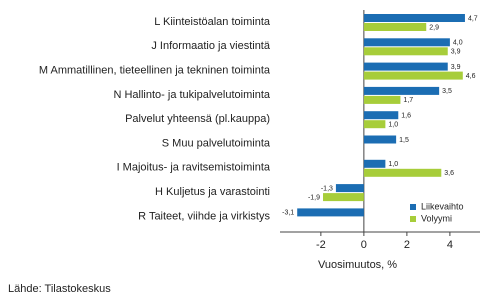 Image resolution: width=493 pixels, height=304 pixels. Describe the element at coordinates (458, 43) in the screenshot. I see `value-label: 4,0` at that location.